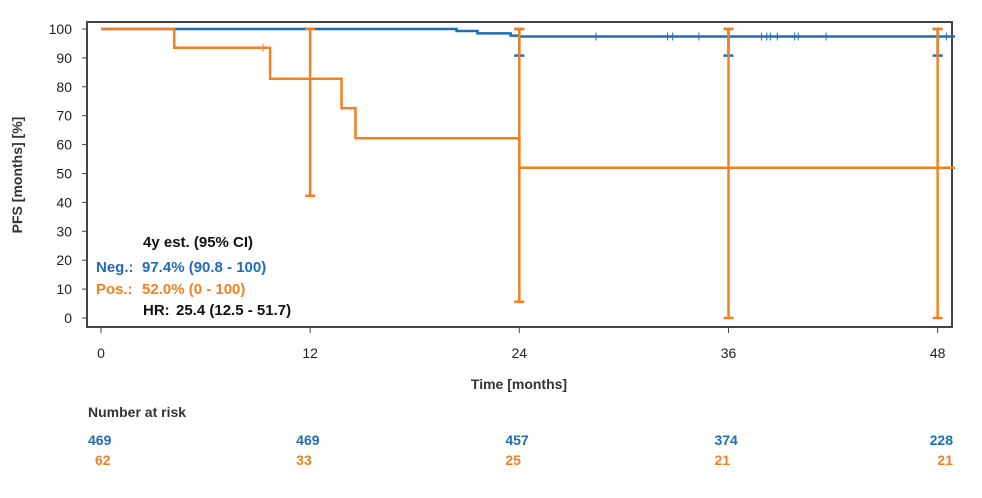 The height and width of the screenshot is (498, 982). What do you see at coordinates (726, 440) in the screenshot?
I see `risk-neg-count: 374` at bounding box center [726, 440].